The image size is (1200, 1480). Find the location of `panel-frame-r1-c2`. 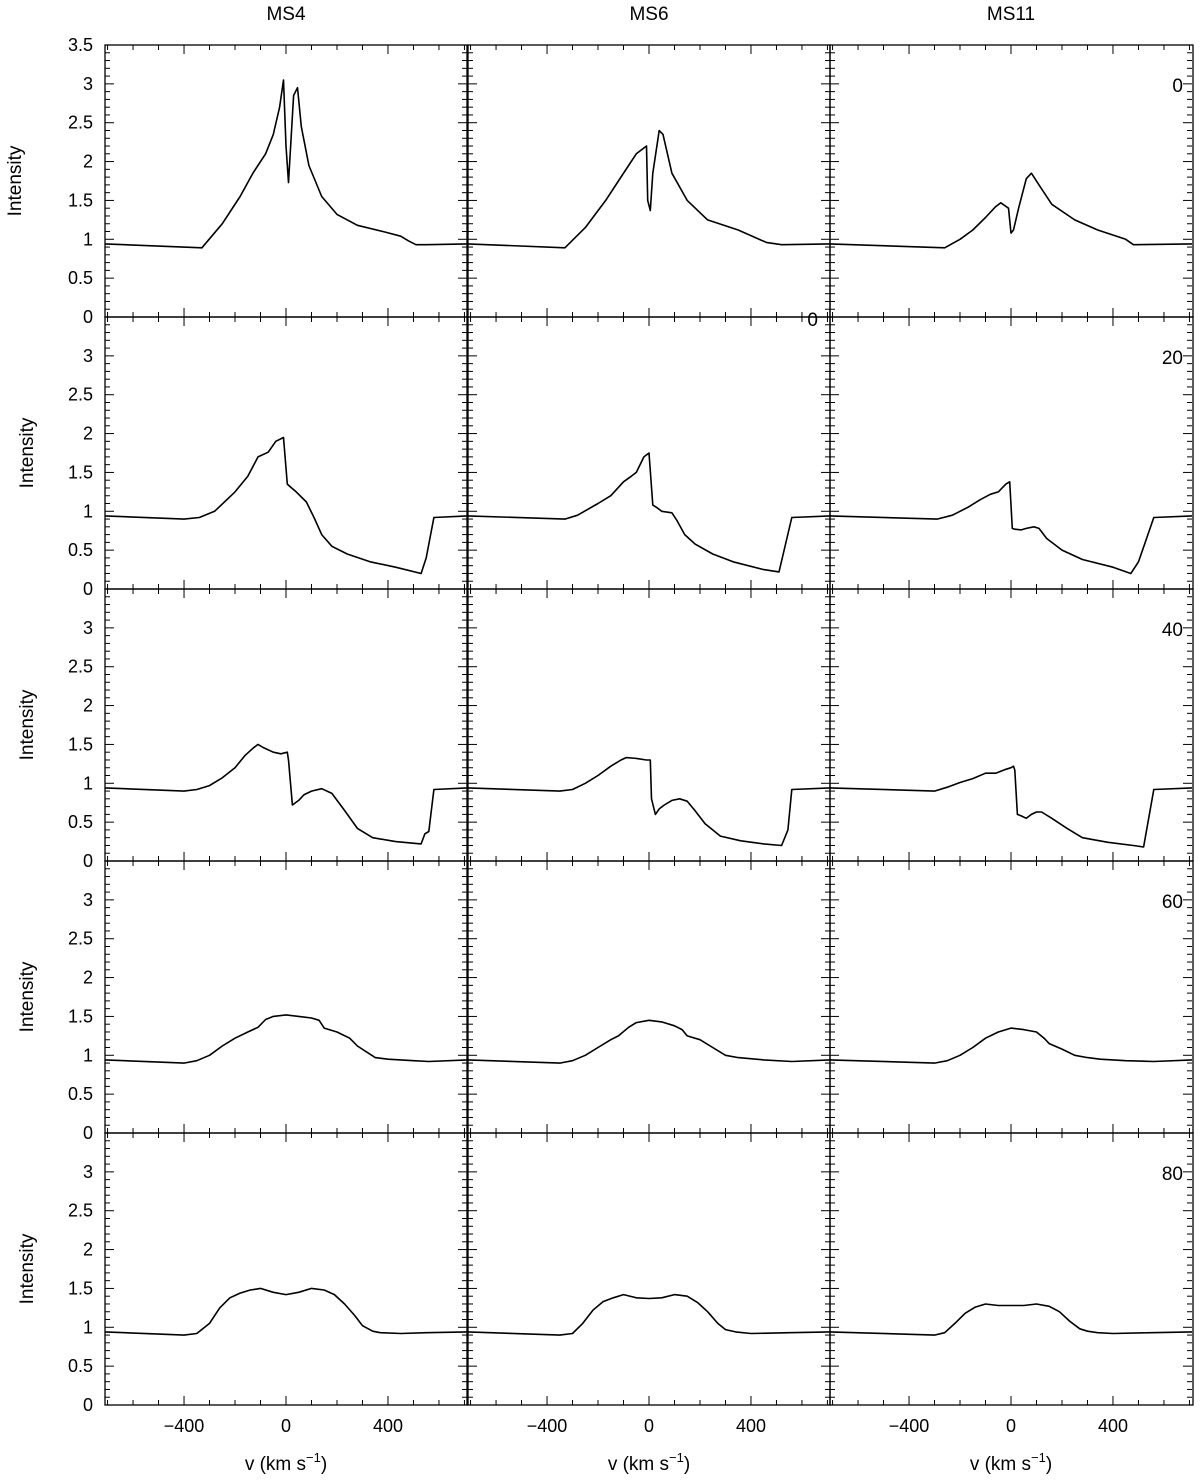

panel-frame-r1-c2 is located at coordinates (1011, 453).